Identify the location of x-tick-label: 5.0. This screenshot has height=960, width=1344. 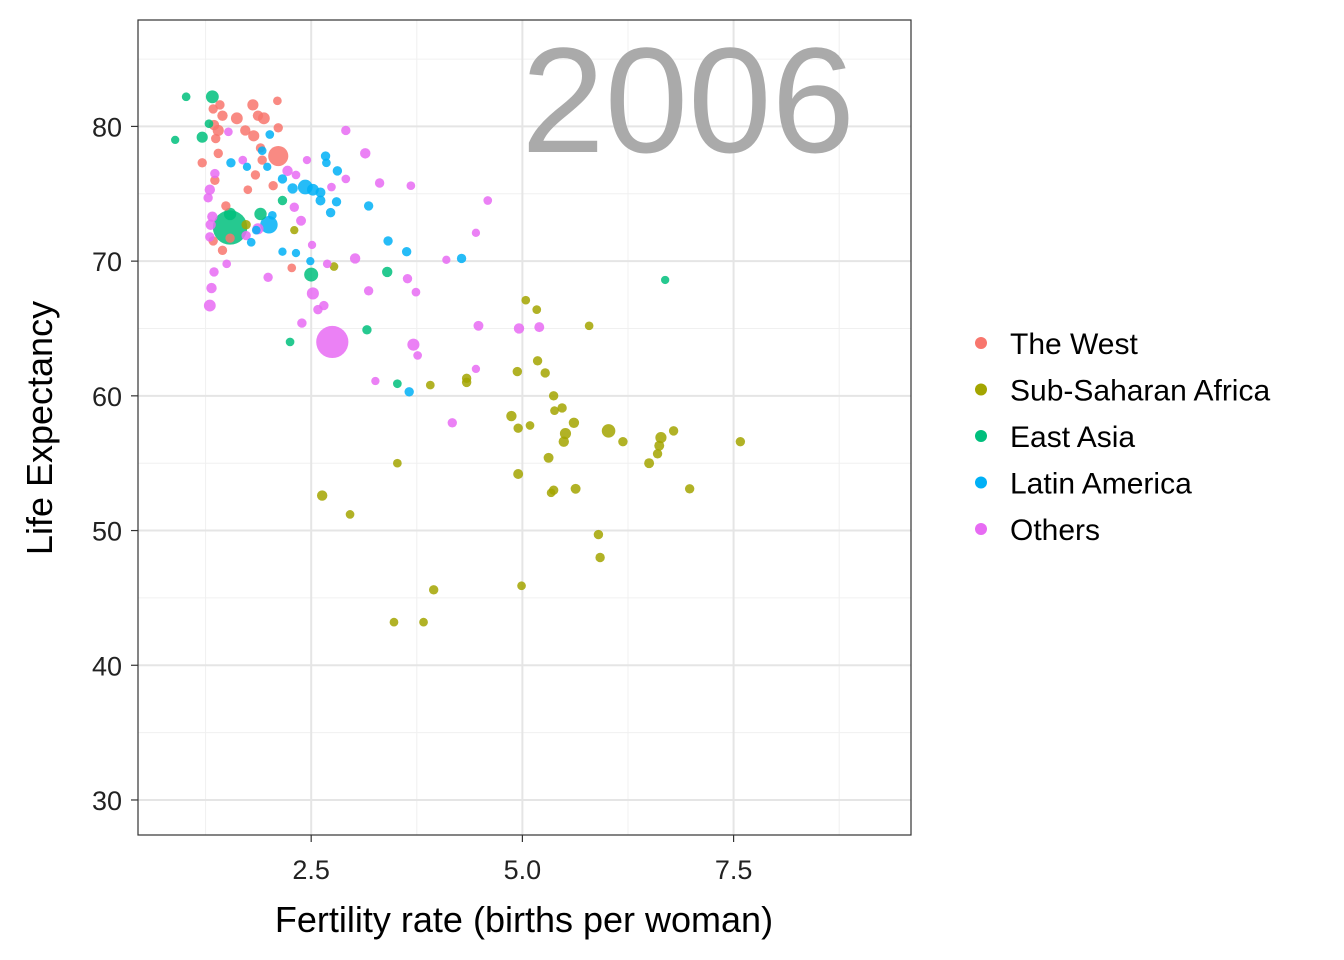
(523, 870).